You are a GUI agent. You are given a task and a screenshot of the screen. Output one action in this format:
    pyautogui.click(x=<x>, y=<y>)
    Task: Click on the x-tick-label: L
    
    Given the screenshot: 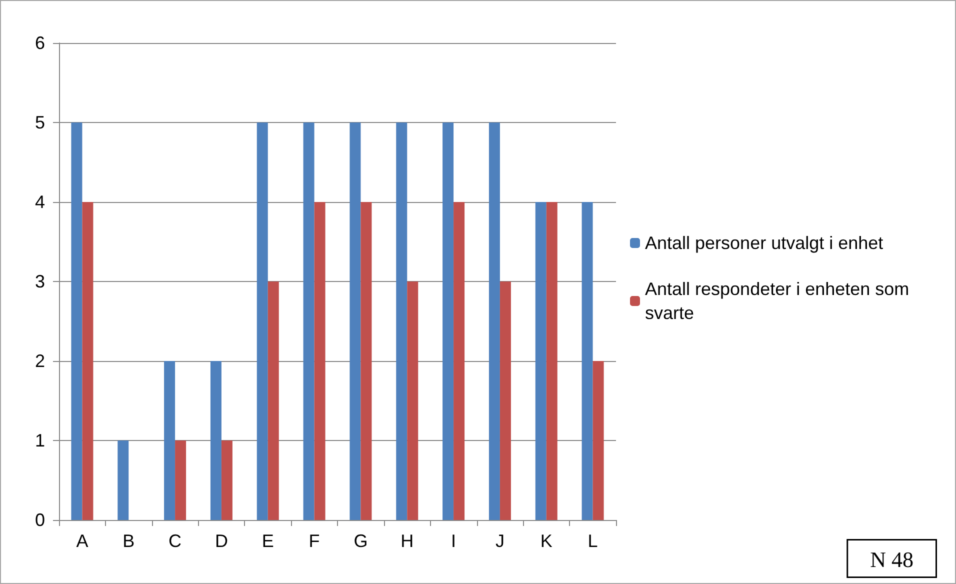 What is the action you would take?
    pyautogui.click(x=593, y=541)
    